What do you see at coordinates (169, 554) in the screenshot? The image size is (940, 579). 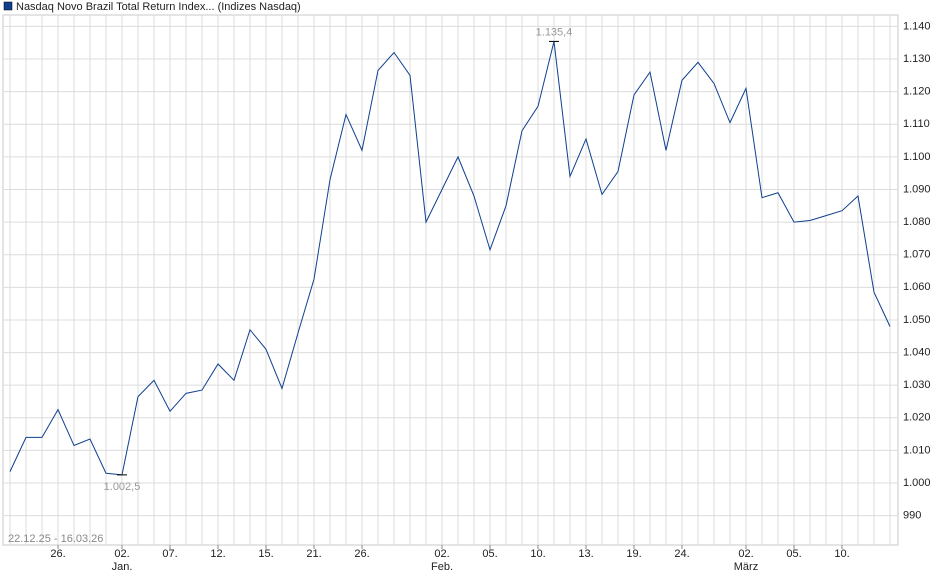 I see `x-tick-label: 07.` at bounding box center [169, 554].